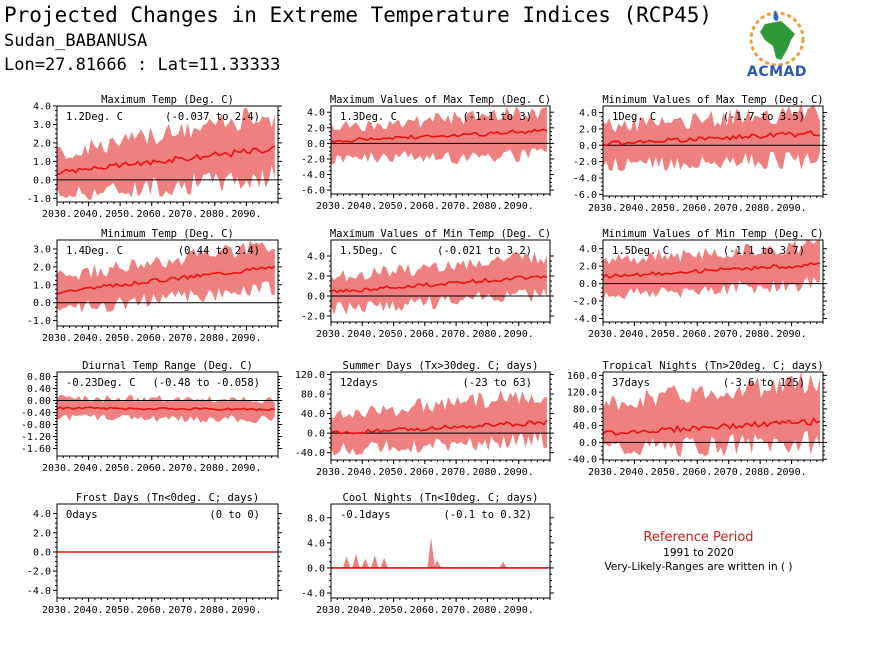  What do you see at coordinates (365, 515) in the screenshot?
I see `change-value-label: -0.1days` at bounding box center [365, 515].